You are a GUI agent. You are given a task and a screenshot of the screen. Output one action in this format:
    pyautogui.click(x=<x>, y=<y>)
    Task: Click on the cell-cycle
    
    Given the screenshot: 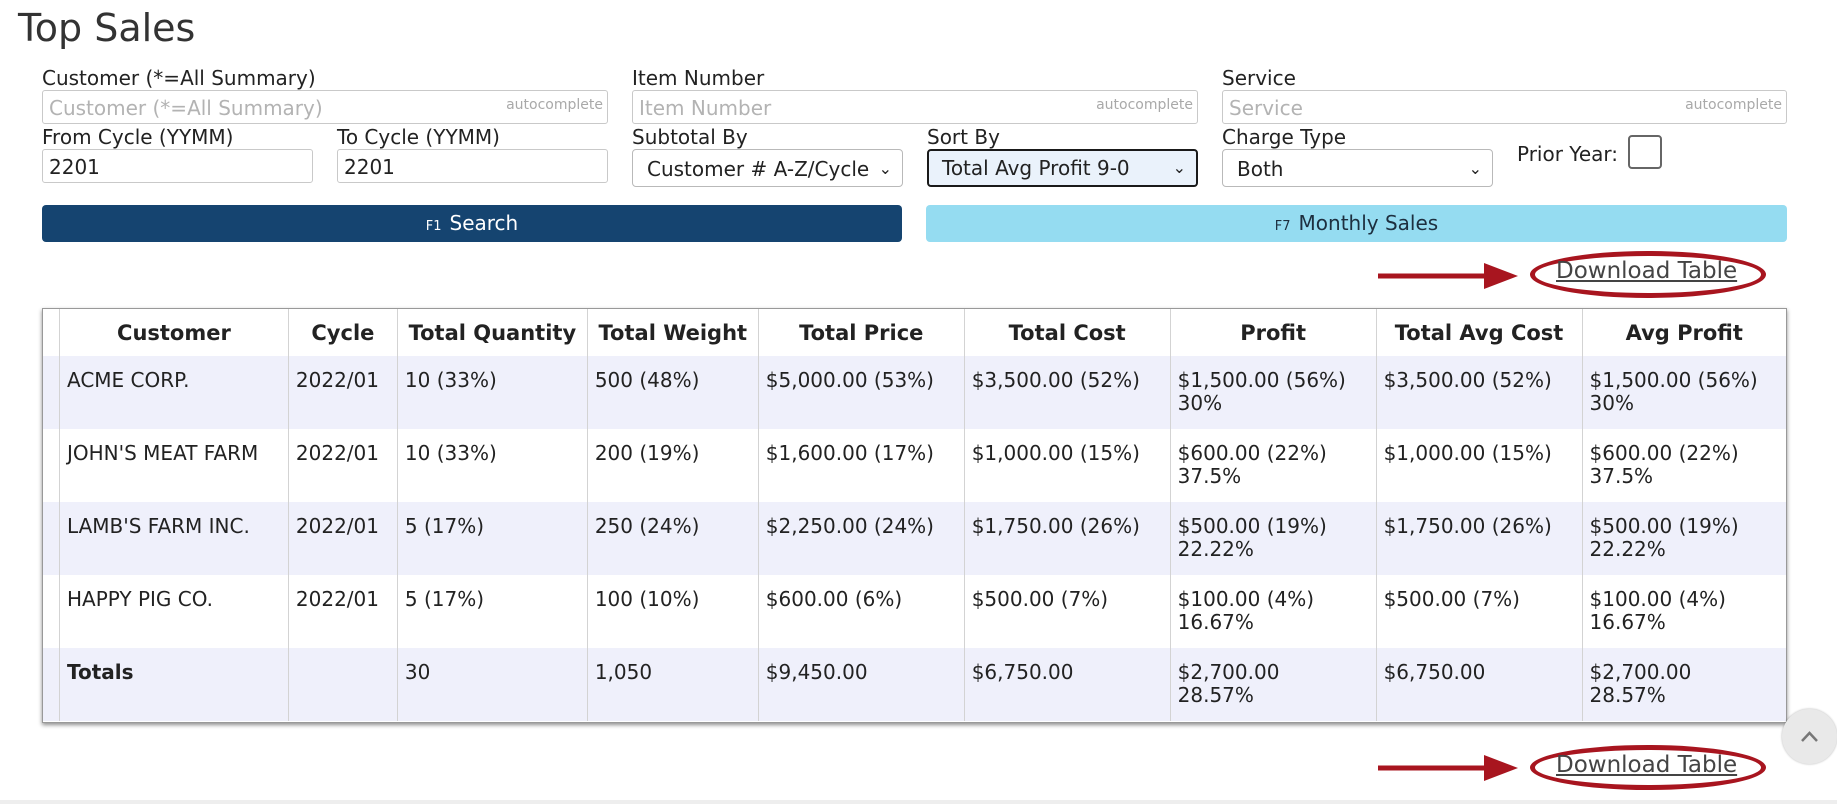 What is the action you would take?
    pyautogui.click(x=342, y=684)
    